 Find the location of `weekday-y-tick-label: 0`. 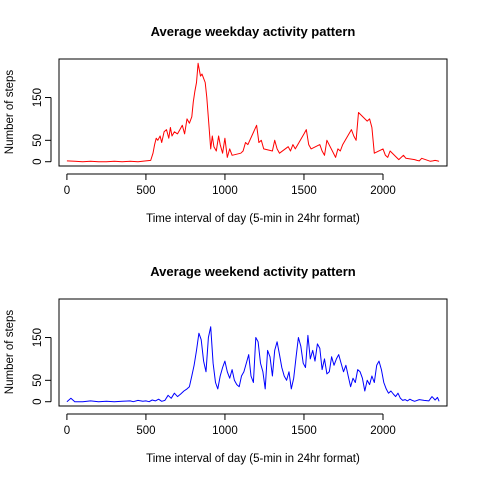

weekday-y-tick-label: 0 is located at coordinates (38, 162).